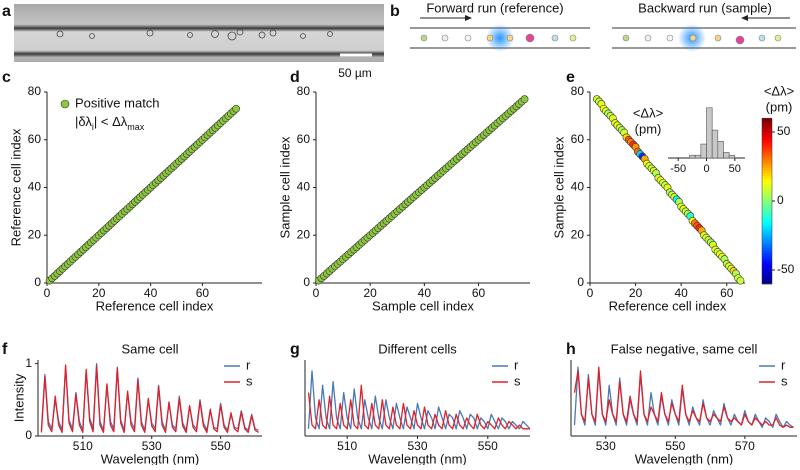 The image size is (800, 470). I want to click on x-axis-label: Wavelength (nm), so click(684, 458).